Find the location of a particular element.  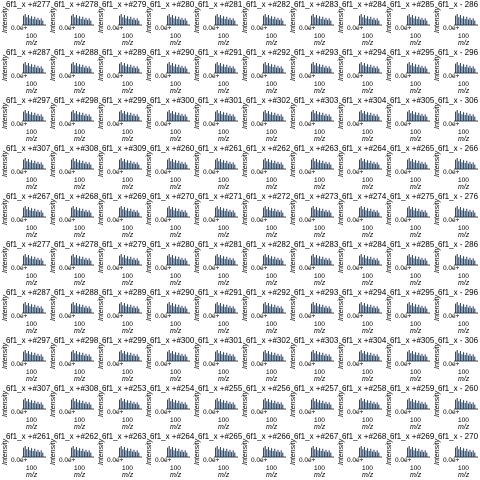

panel-title: 6f1_x +#291 is located at coordinates (220, 292).